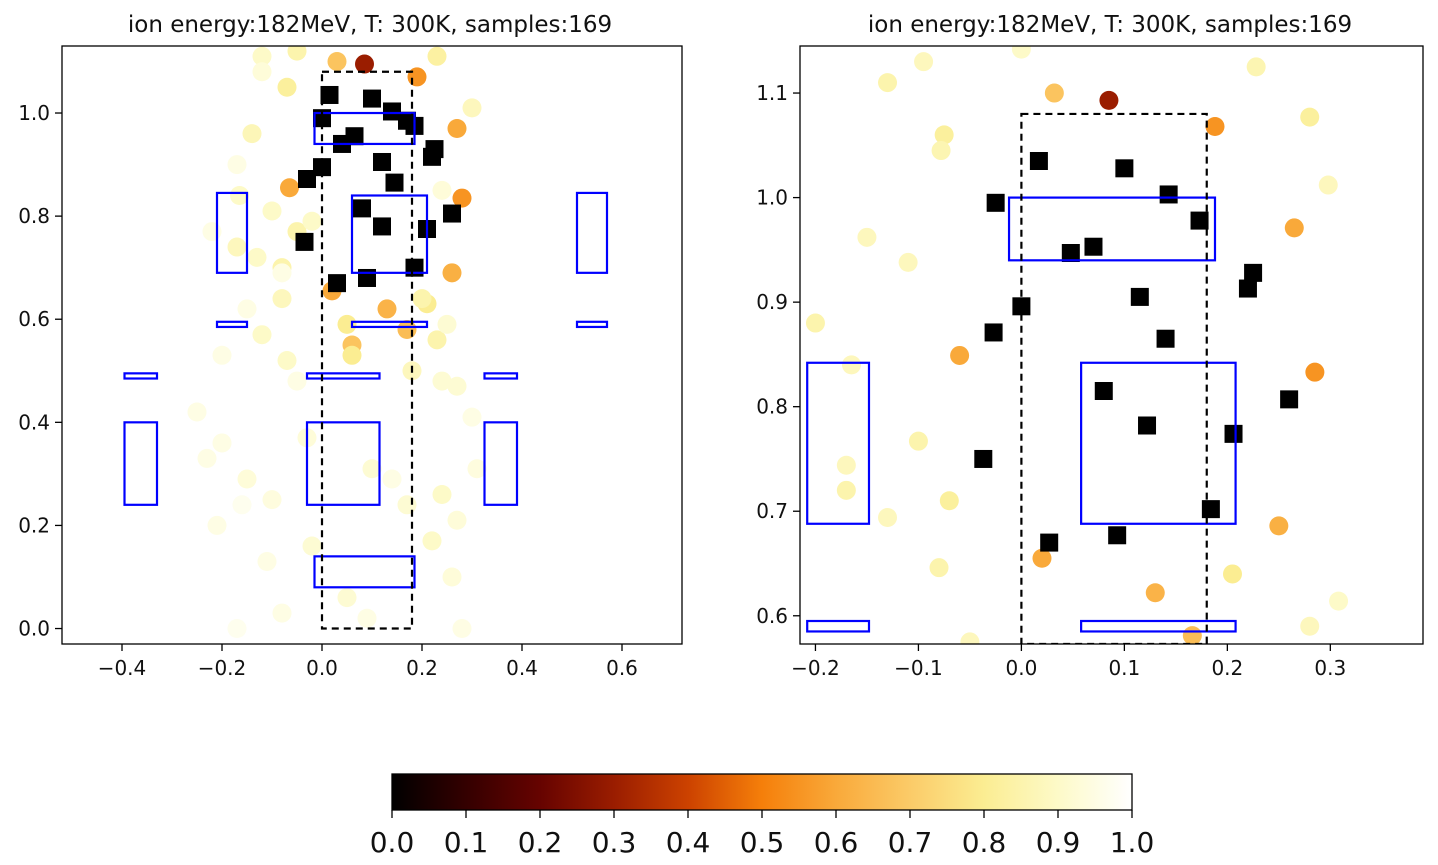 This screenshot has width=1438, height=865. Describe the element at coordinates (466, 842) in the screenshot. I see `colorbar-tick-label: 0.1` at that location.